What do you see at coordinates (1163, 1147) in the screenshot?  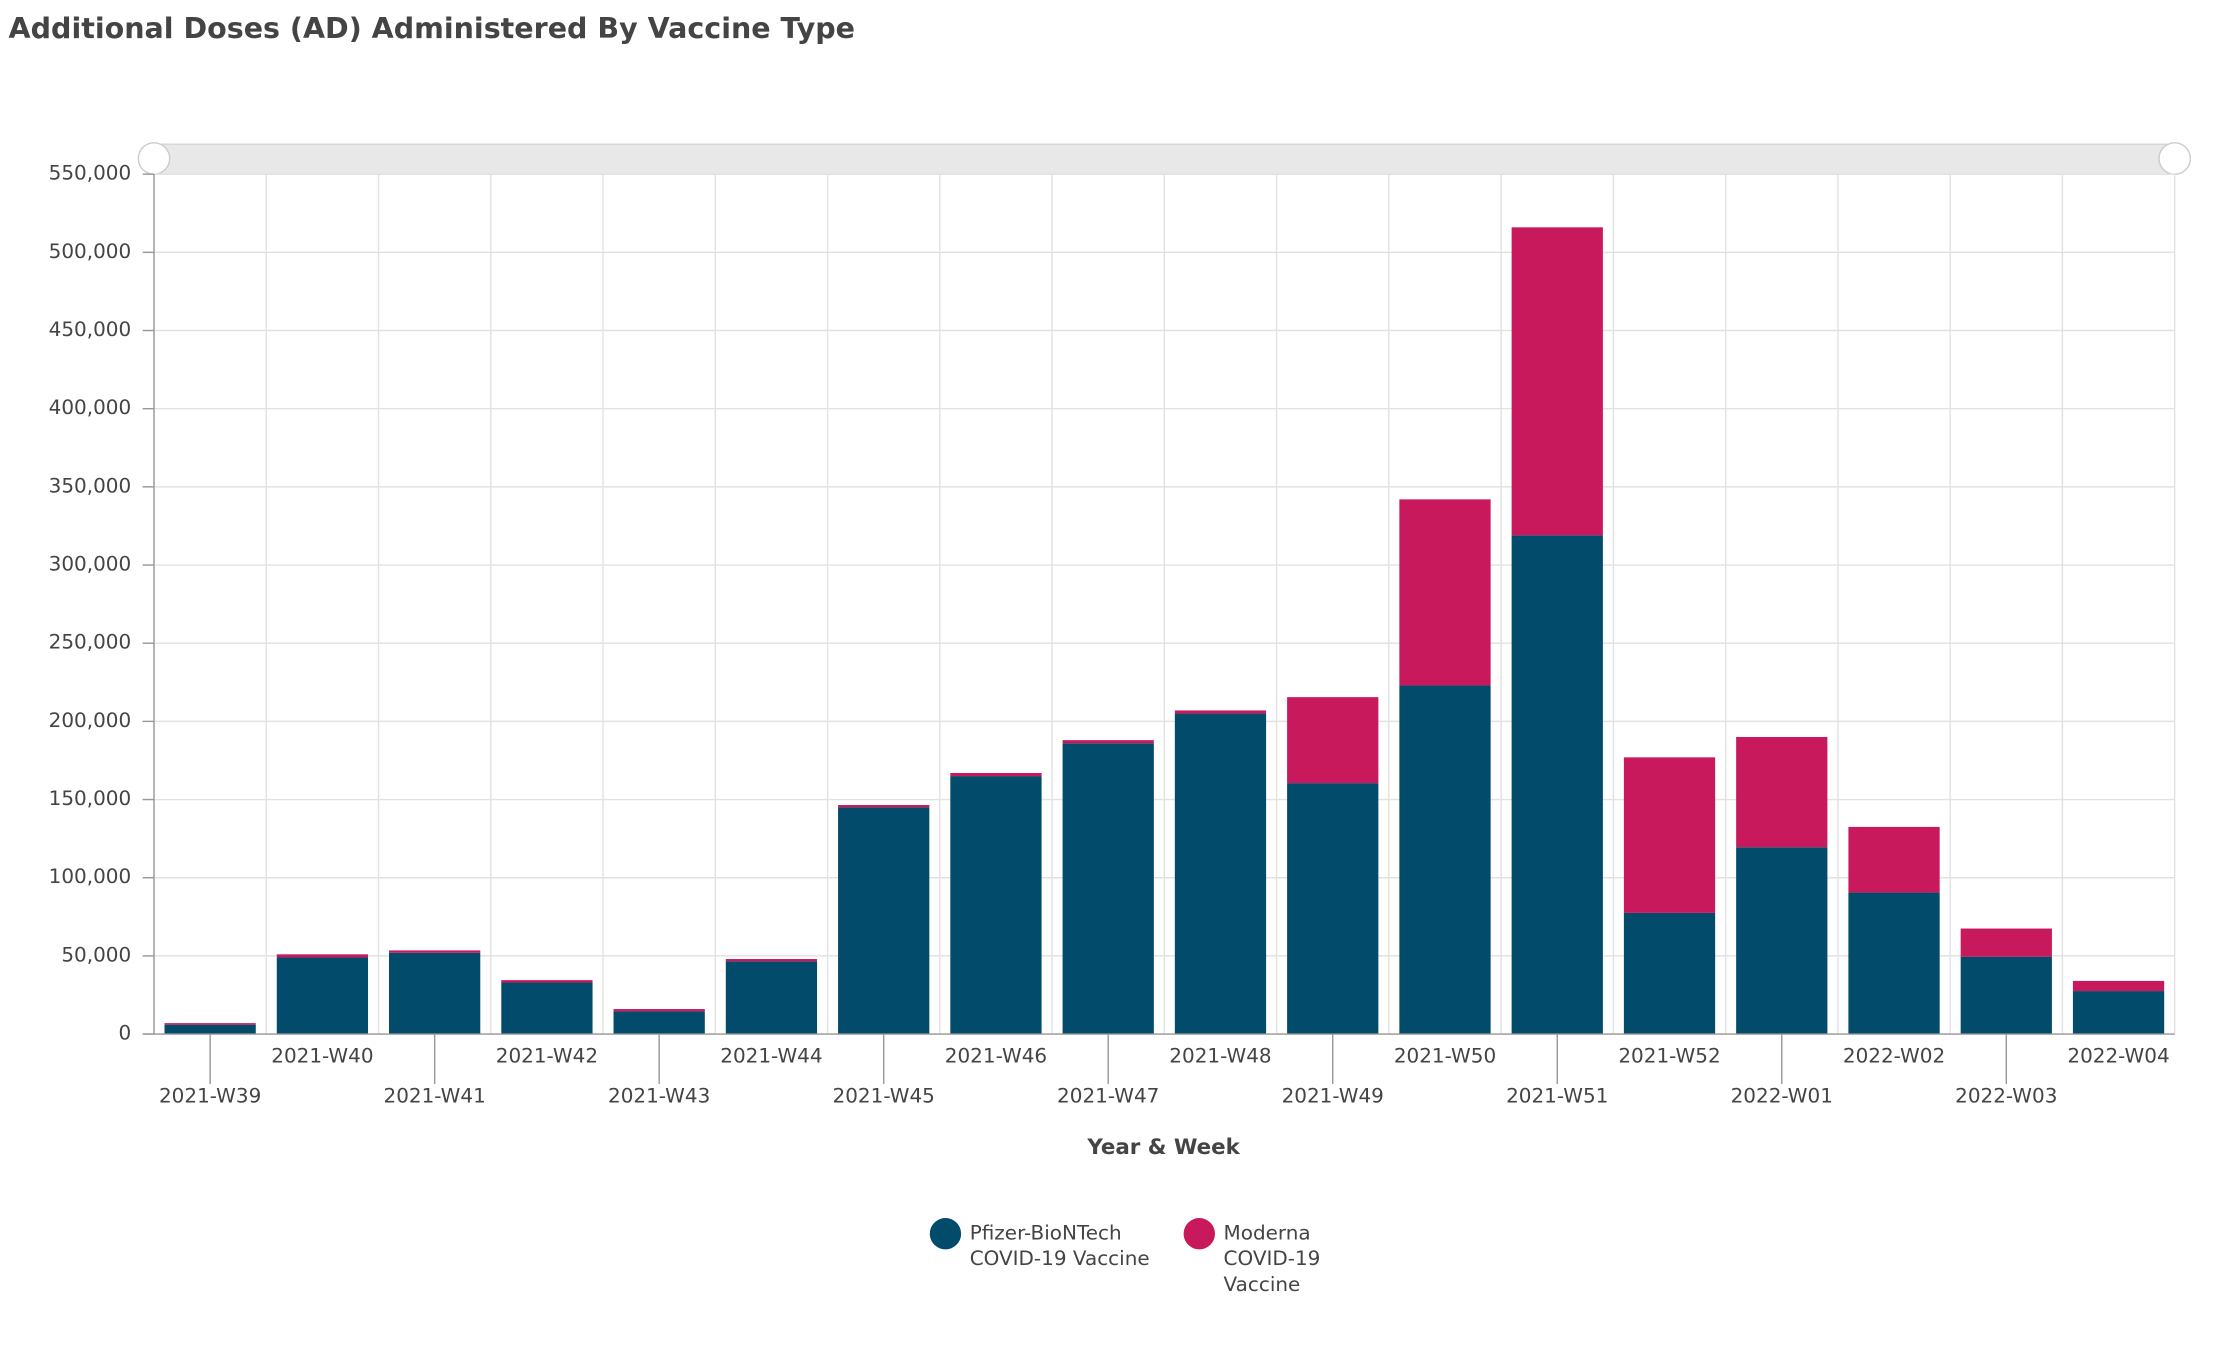 I see `x-axis-title: Year & Week` at bounding box center [1163, 1147].